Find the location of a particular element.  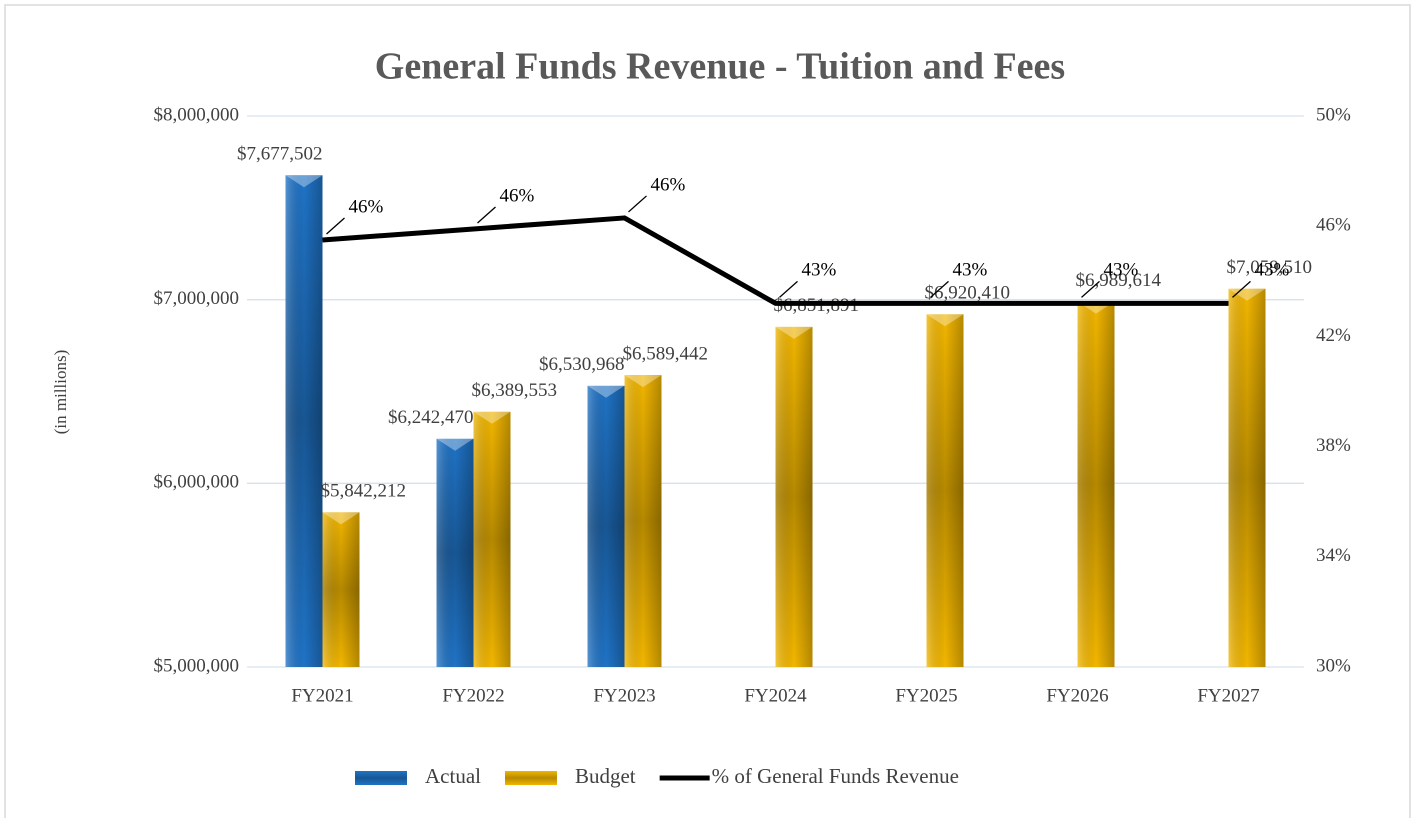

x-tick-label: FY2022 is located at coordinates (473, 695).